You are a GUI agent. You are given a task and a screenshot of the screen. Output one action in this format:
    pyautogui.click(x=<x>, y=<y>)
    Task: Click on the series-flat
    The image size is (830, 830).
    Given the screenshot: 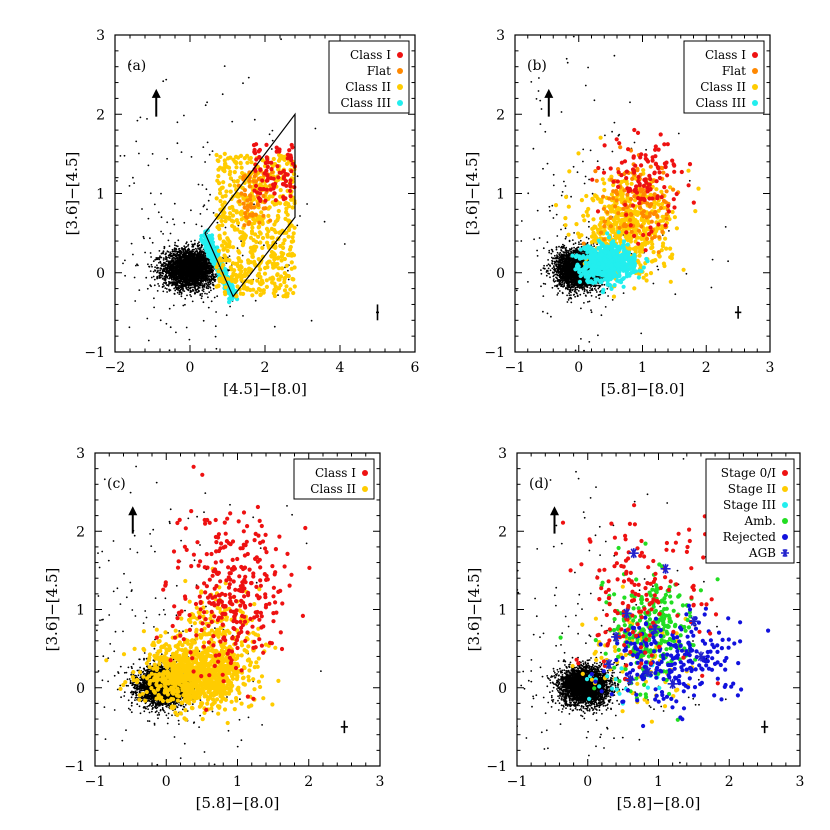 What is the action you would take?
    pyautogui.click(x=255, y=198)
    